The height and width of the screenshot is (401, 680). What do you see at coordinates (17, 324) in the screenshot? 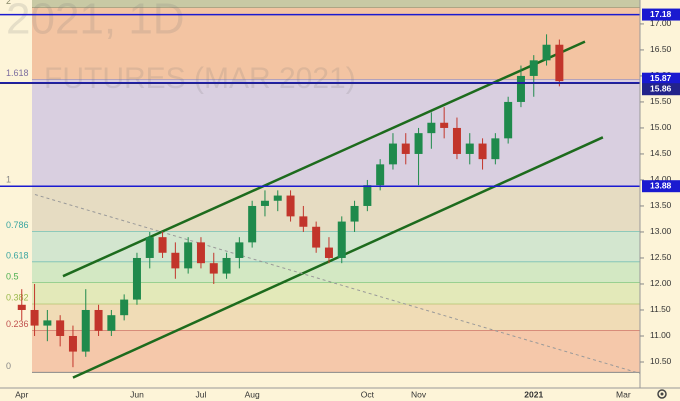
I see `fib-label: 0.236` at bounding box center [17, 324].